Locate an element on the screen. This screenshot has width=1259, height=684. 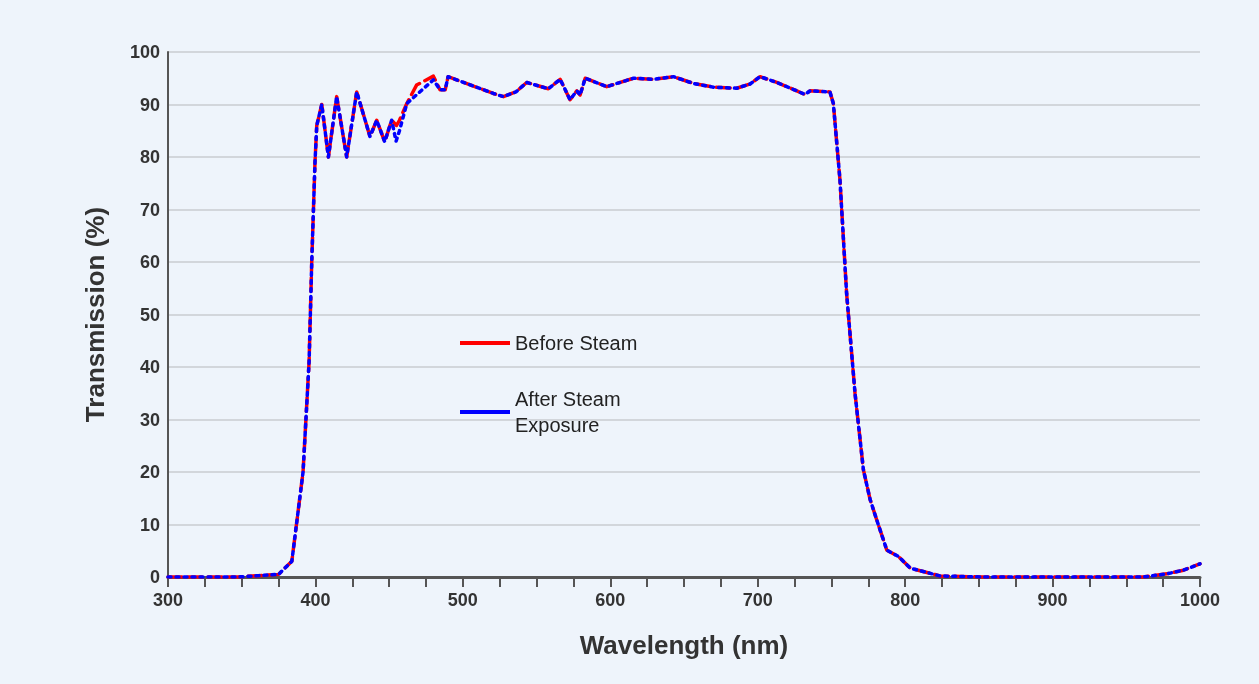
x-tick-label: 900 is located at coordinates (1052, 600).